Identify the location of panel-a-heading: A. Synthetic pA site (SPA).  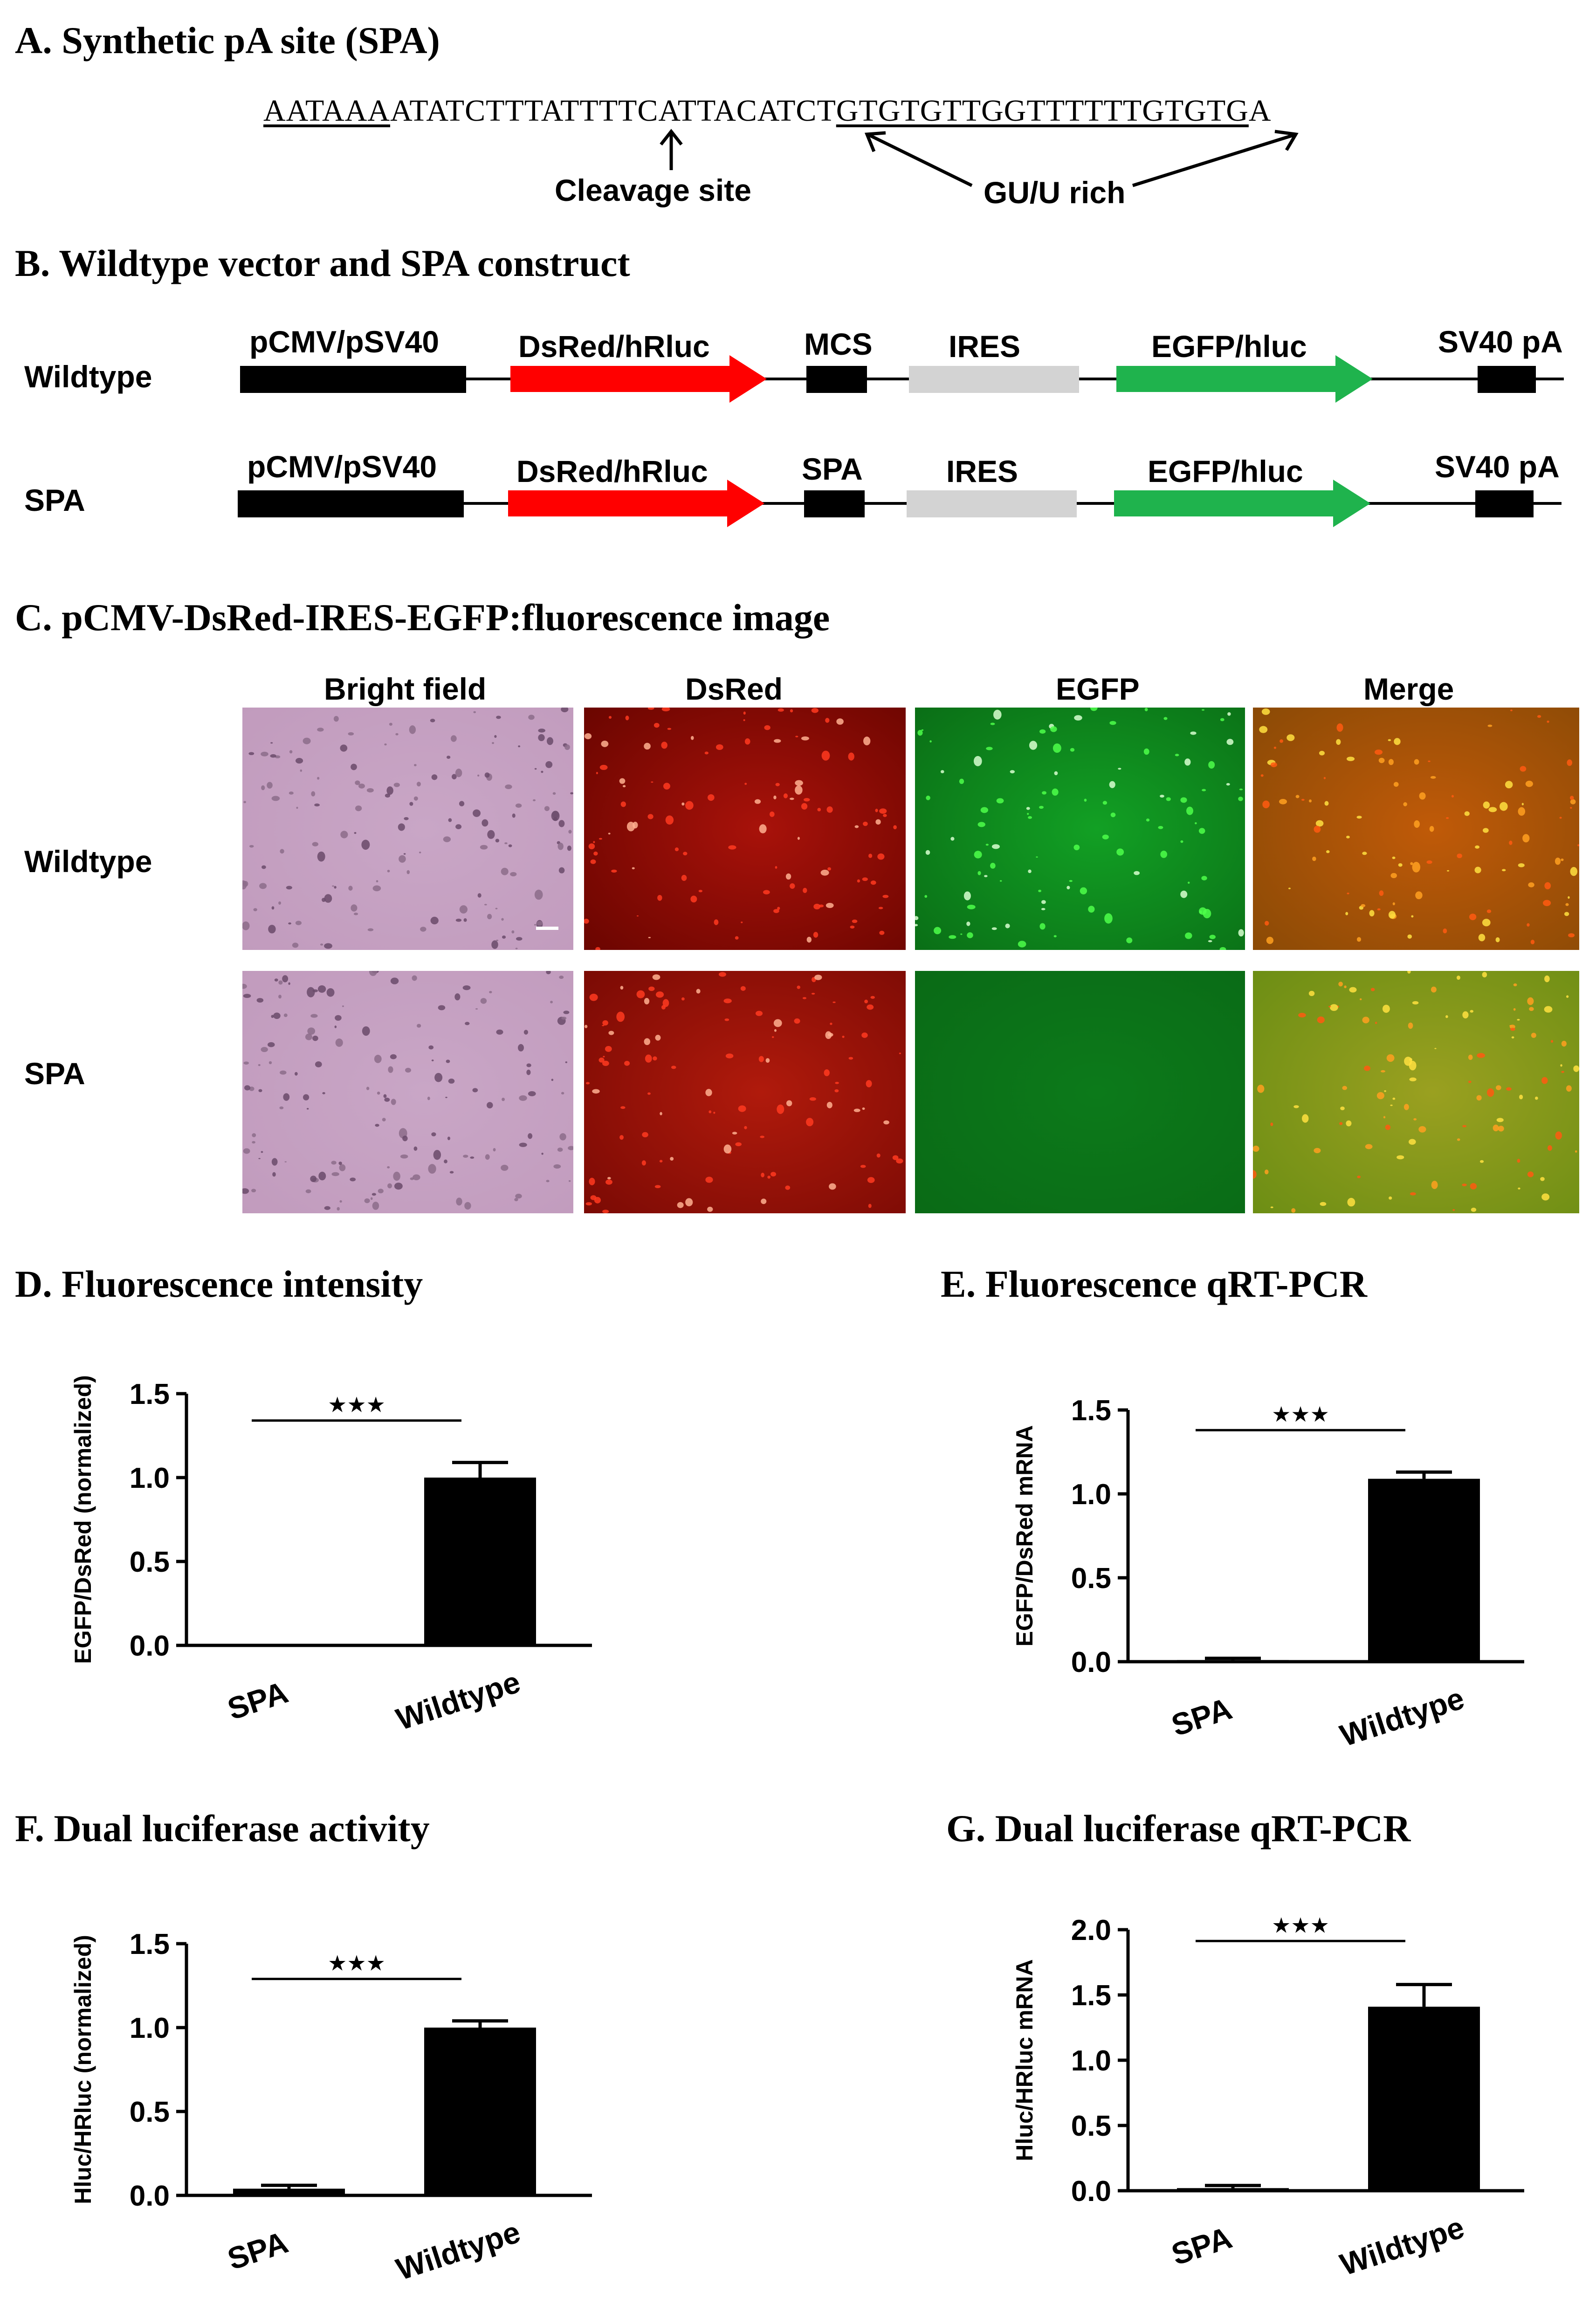
(227, 40).